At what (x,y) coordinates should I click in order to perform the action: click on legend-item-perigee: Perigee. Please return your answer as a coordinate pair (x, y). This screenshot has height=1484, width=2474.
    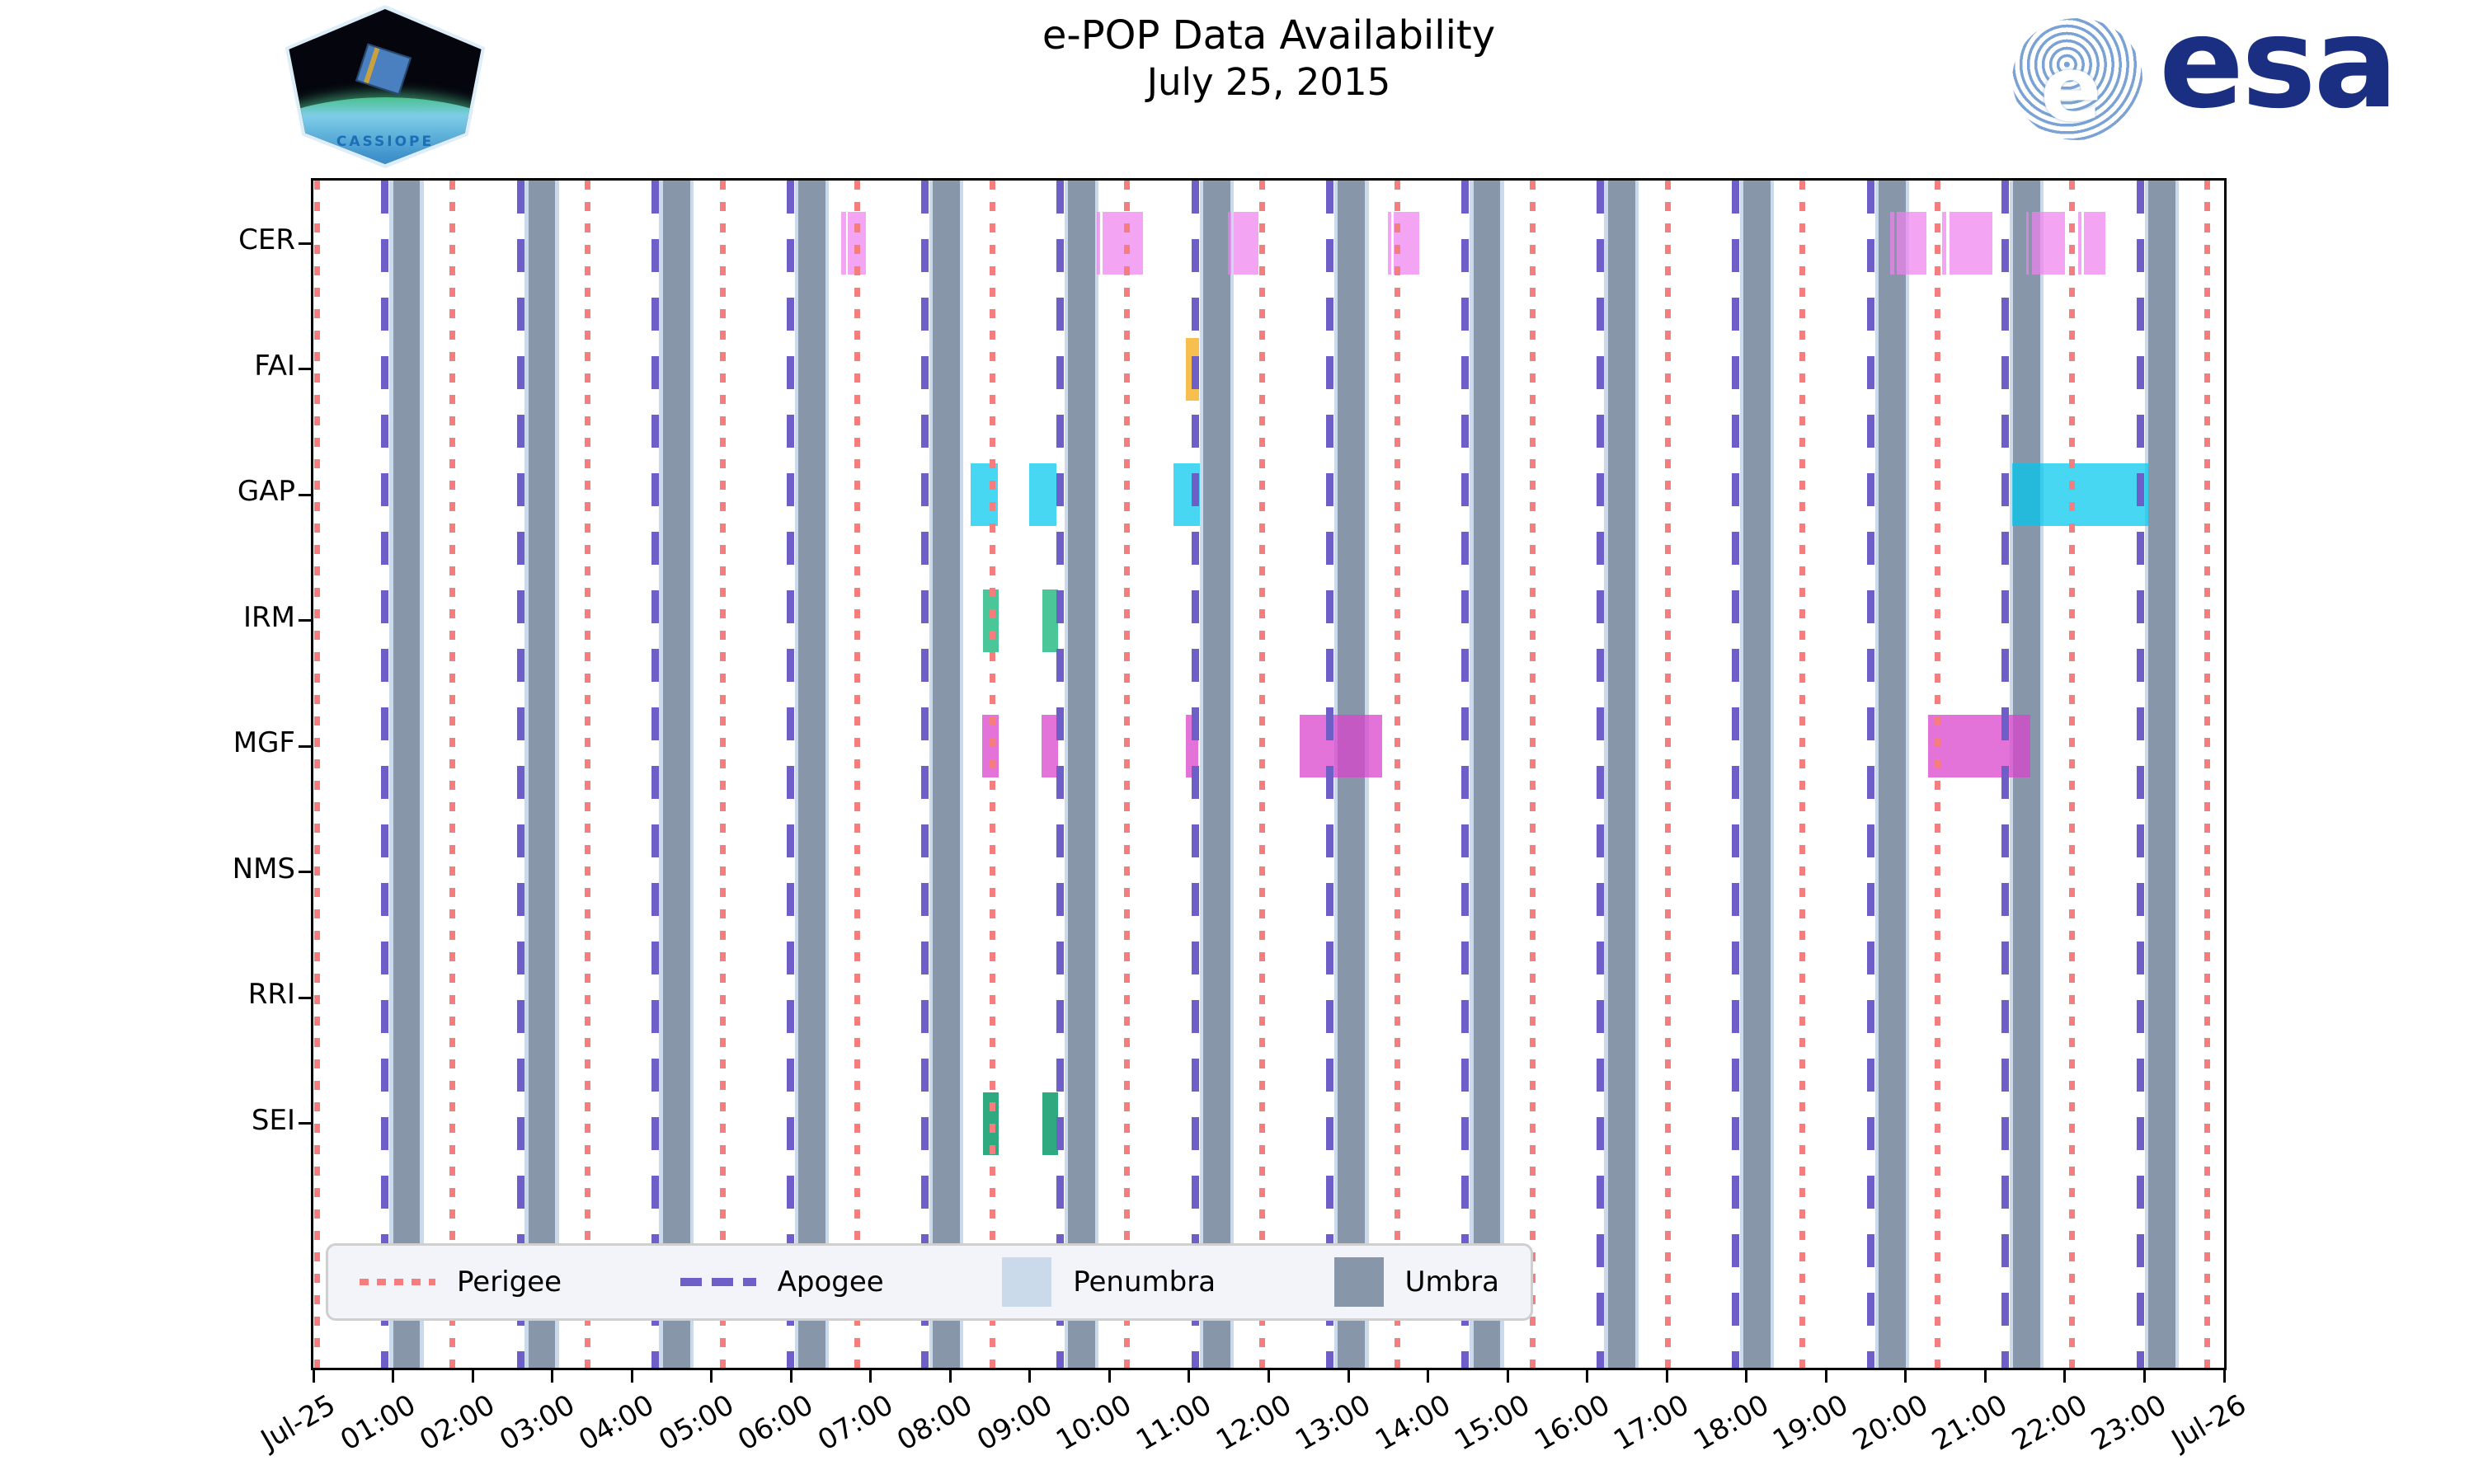
    Looking at the image, I should click on (461, 1282).